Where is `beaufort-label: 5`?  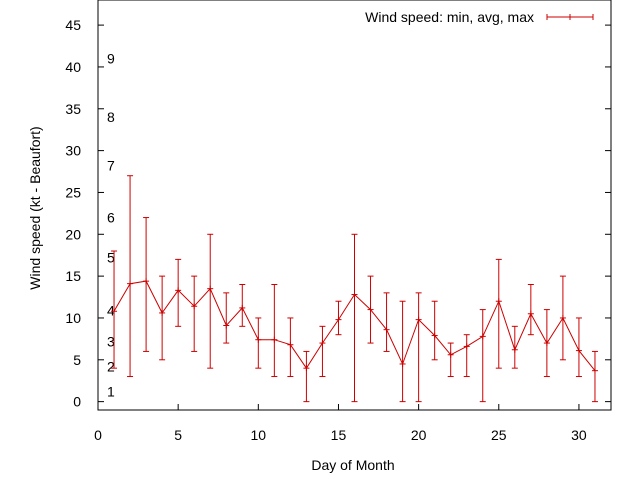
beaufort-label: 5 is located at coordinates (111, 258).